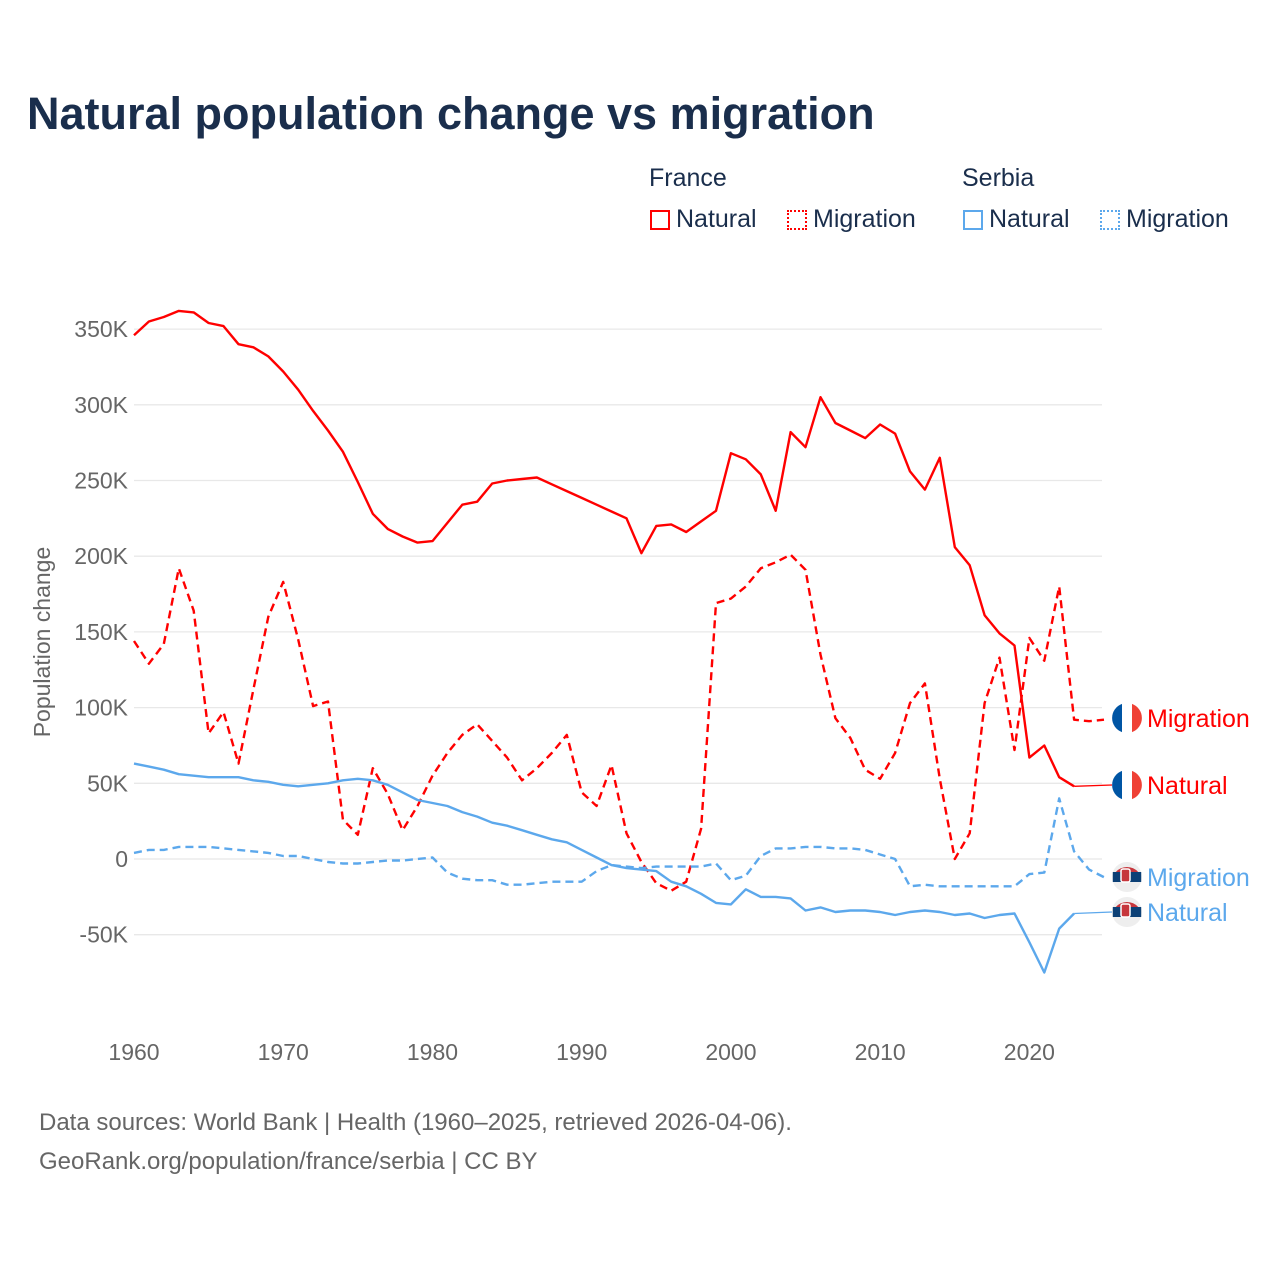  I want to click on legend-group-france: France, so click(688, 178).